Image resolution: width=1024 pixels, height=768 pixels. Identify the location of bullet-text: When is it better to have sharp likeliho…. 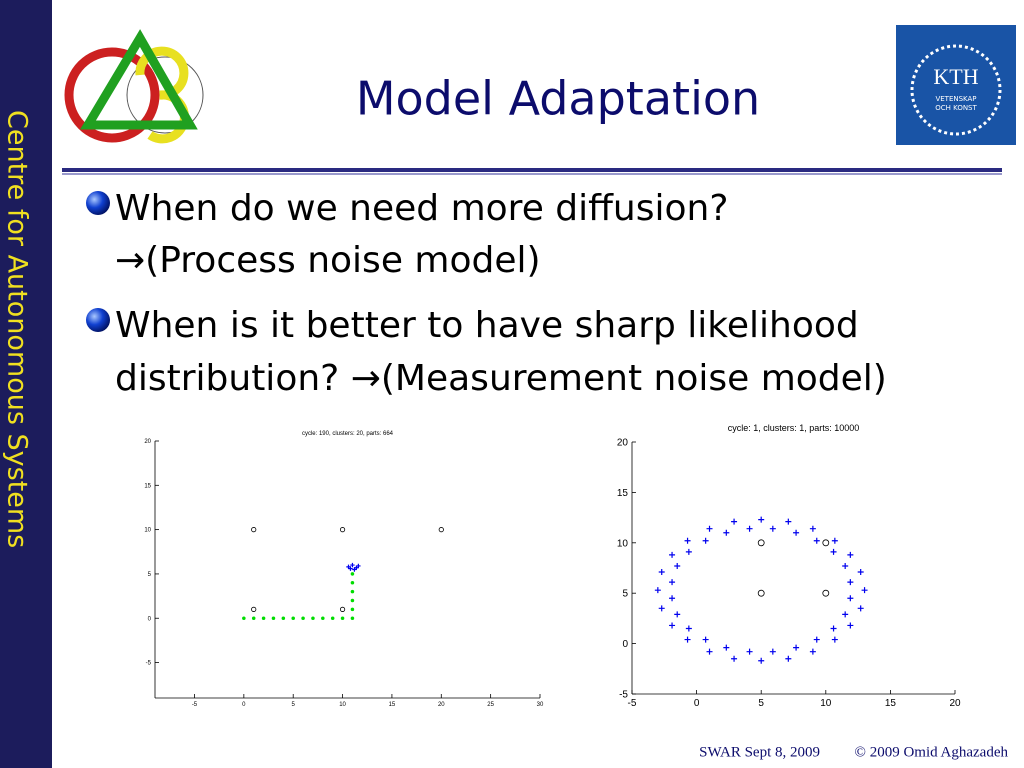
(487, 325).